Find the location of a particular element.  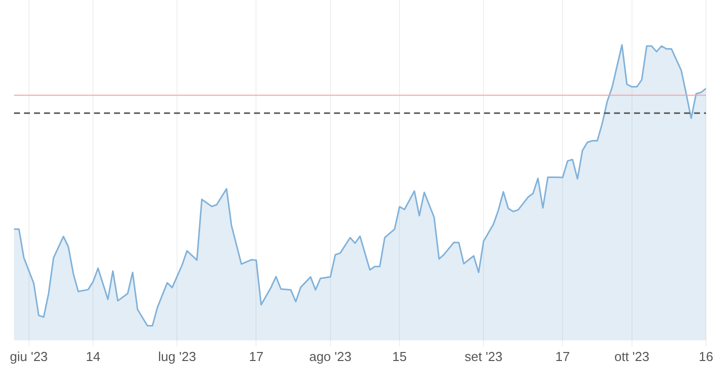

x-tick-label: ott '23 is located at coordinates (632, 356).